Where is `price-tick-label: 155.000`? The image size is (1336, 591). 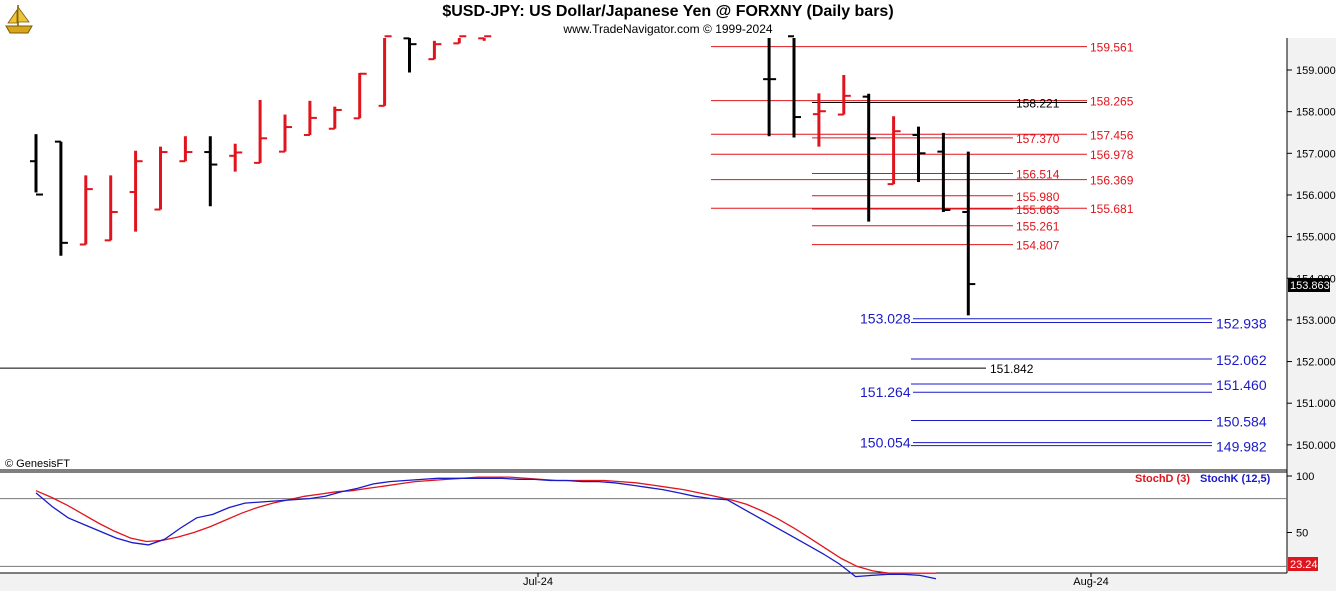 price-tick-label: 155.000 is located at coordinates (1316, 238).